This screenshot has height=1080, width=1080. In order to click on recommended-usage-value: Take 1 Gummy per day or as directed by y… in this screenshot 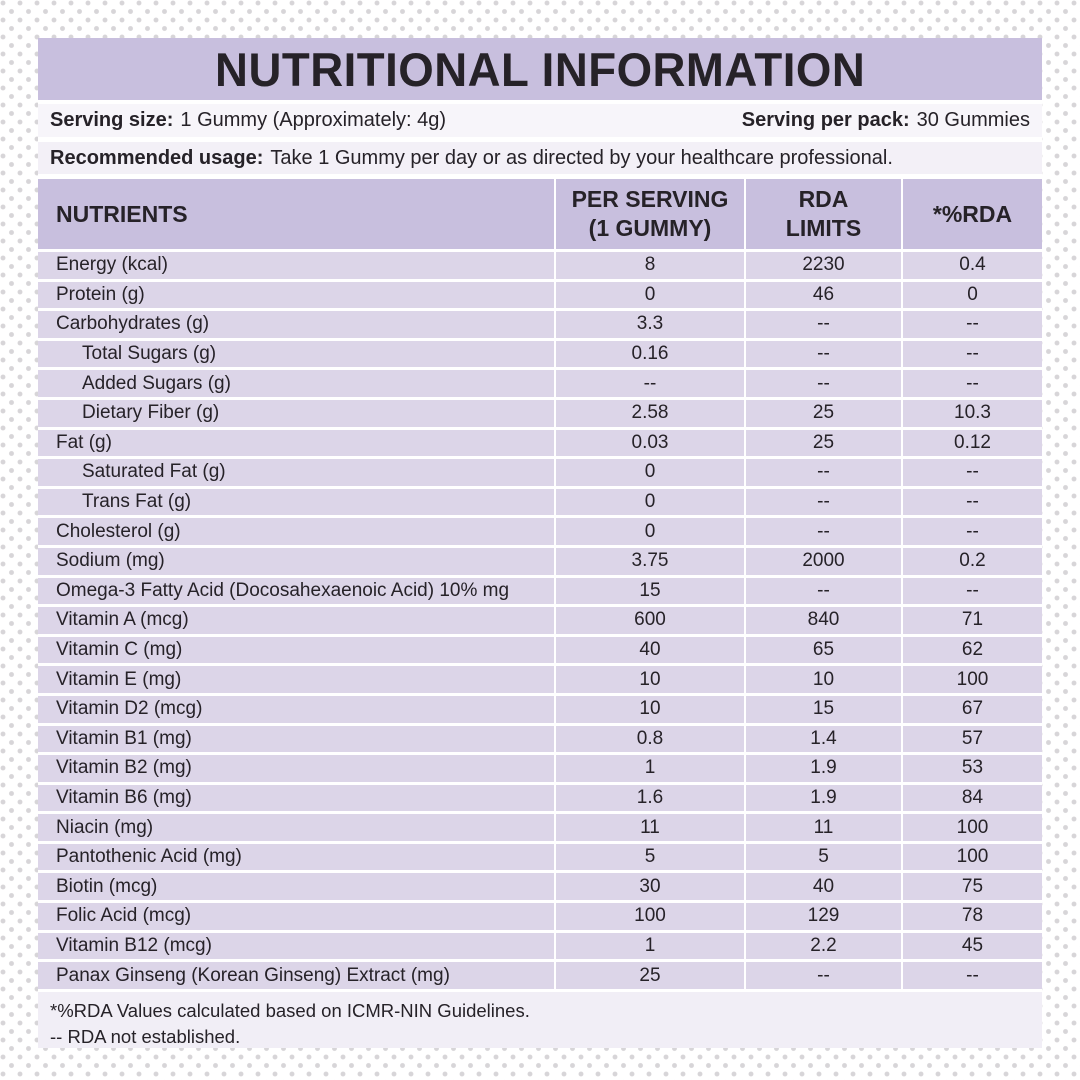, I will do `click(581, 157)`.